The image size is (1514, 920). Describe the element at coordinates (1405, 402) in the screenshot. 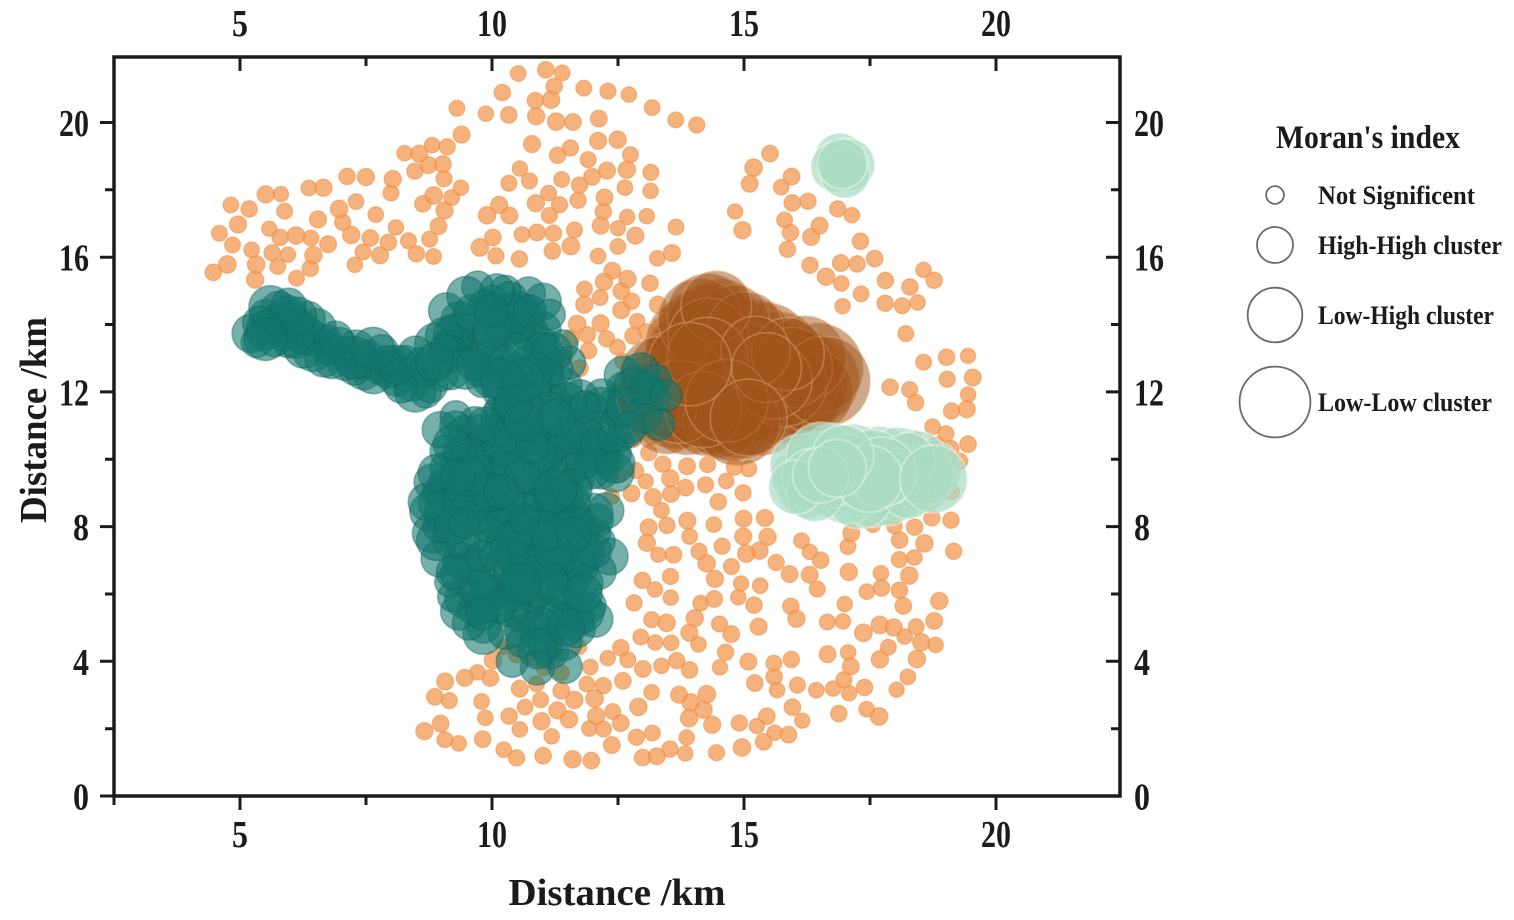

I see `svg-text: Low-Low cluster` at that location.